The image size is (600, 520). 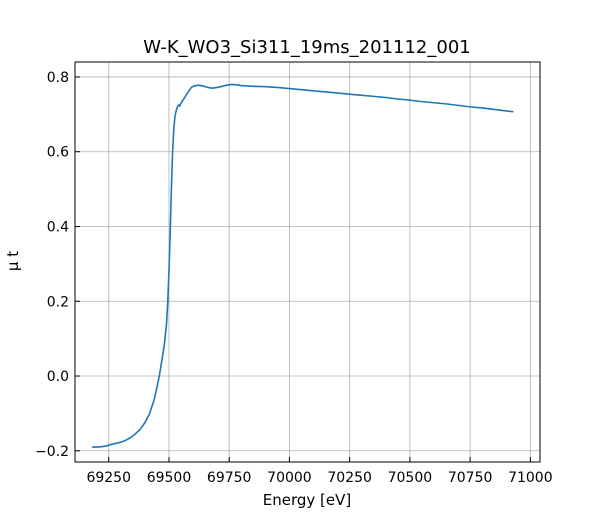 I want to click on y-axis-ticks: −0.2 0.0 0.2 0.4 0.6 0.8, so click(x=57, y=265).